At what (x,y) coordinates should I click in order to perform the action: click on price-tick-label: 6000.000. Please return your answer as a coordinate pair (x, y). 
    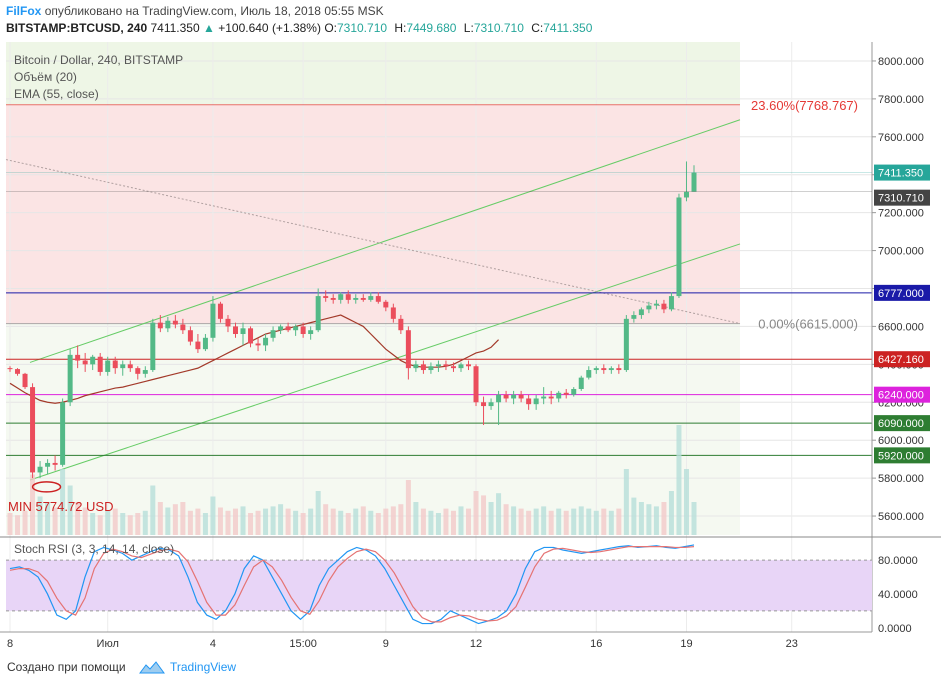
    Looking at the image, I should click on (901, 441).